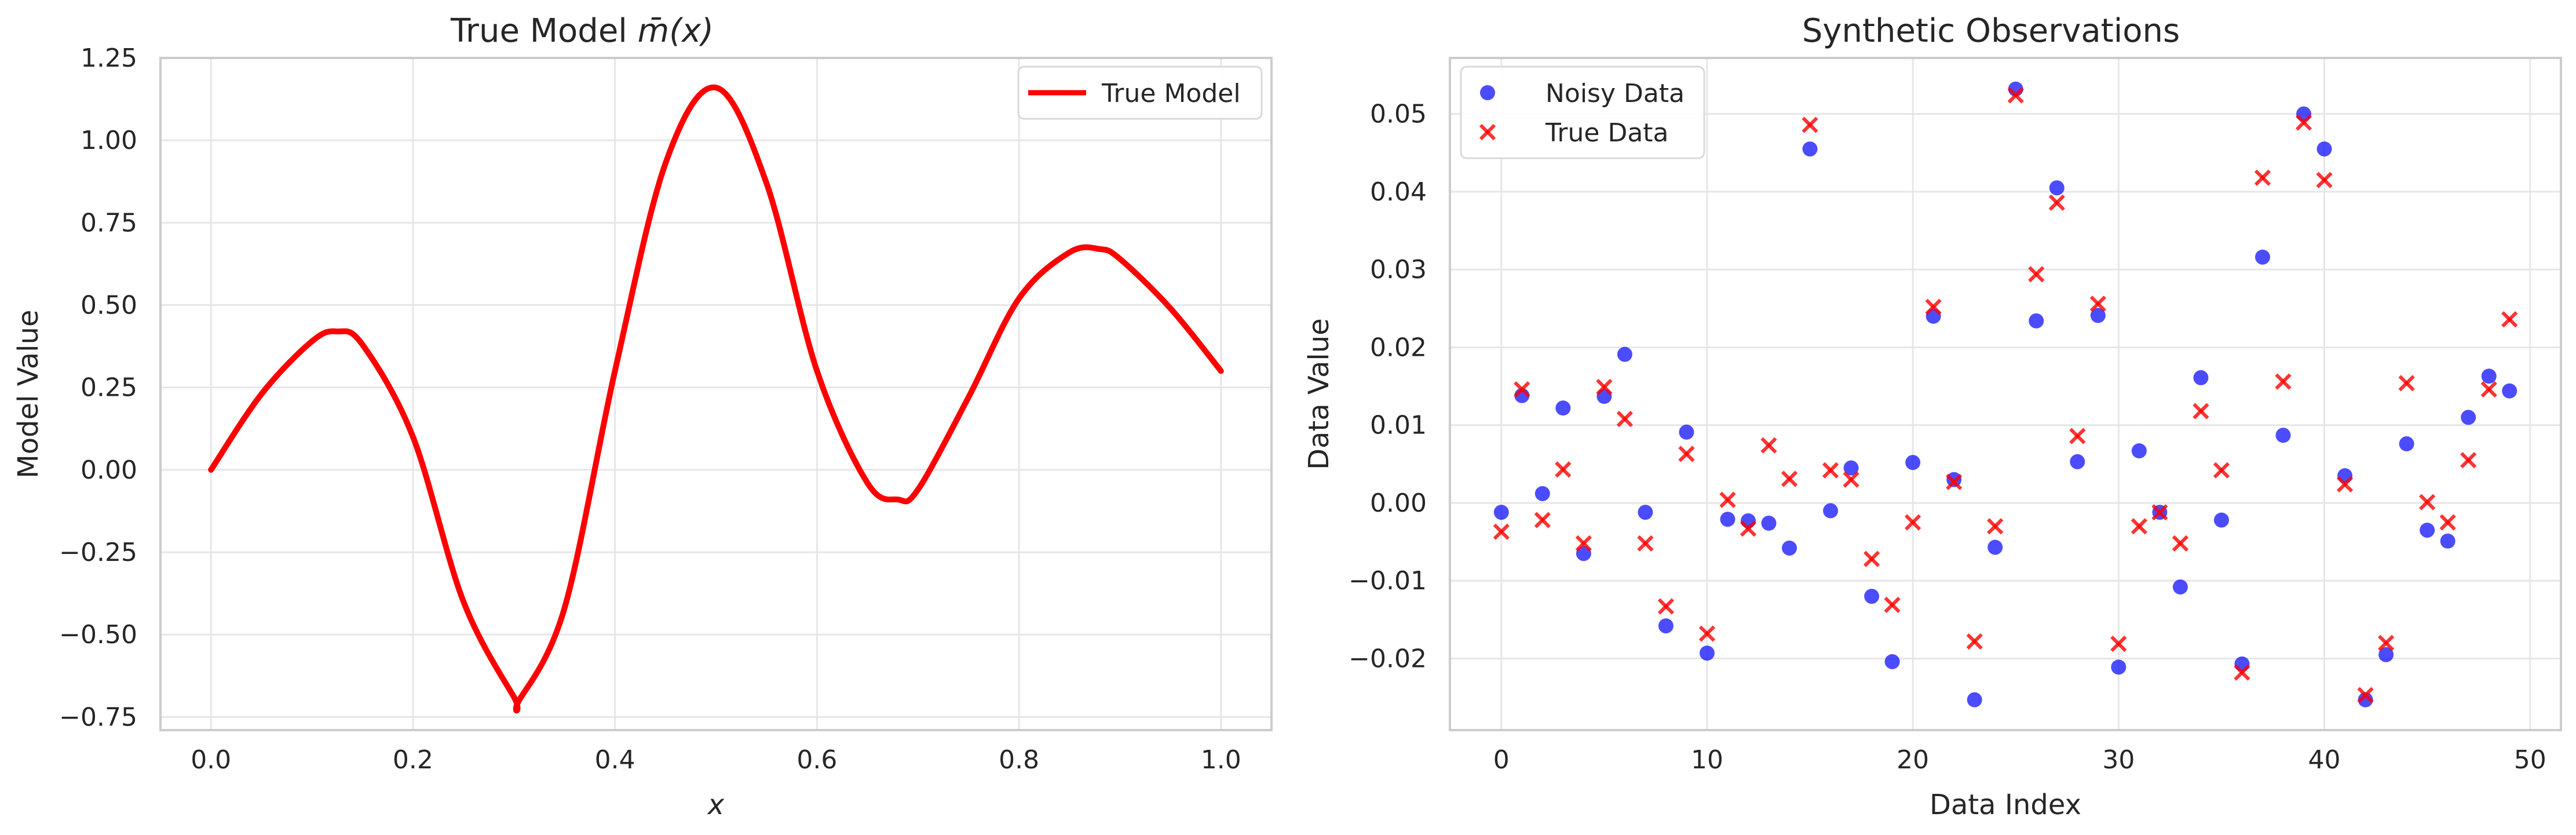 This screenshot has height=835, width=2576. Describe the element at coordinates (1398, 425) in the screenshot. I see `y-tick-label: 0.01` at that location.